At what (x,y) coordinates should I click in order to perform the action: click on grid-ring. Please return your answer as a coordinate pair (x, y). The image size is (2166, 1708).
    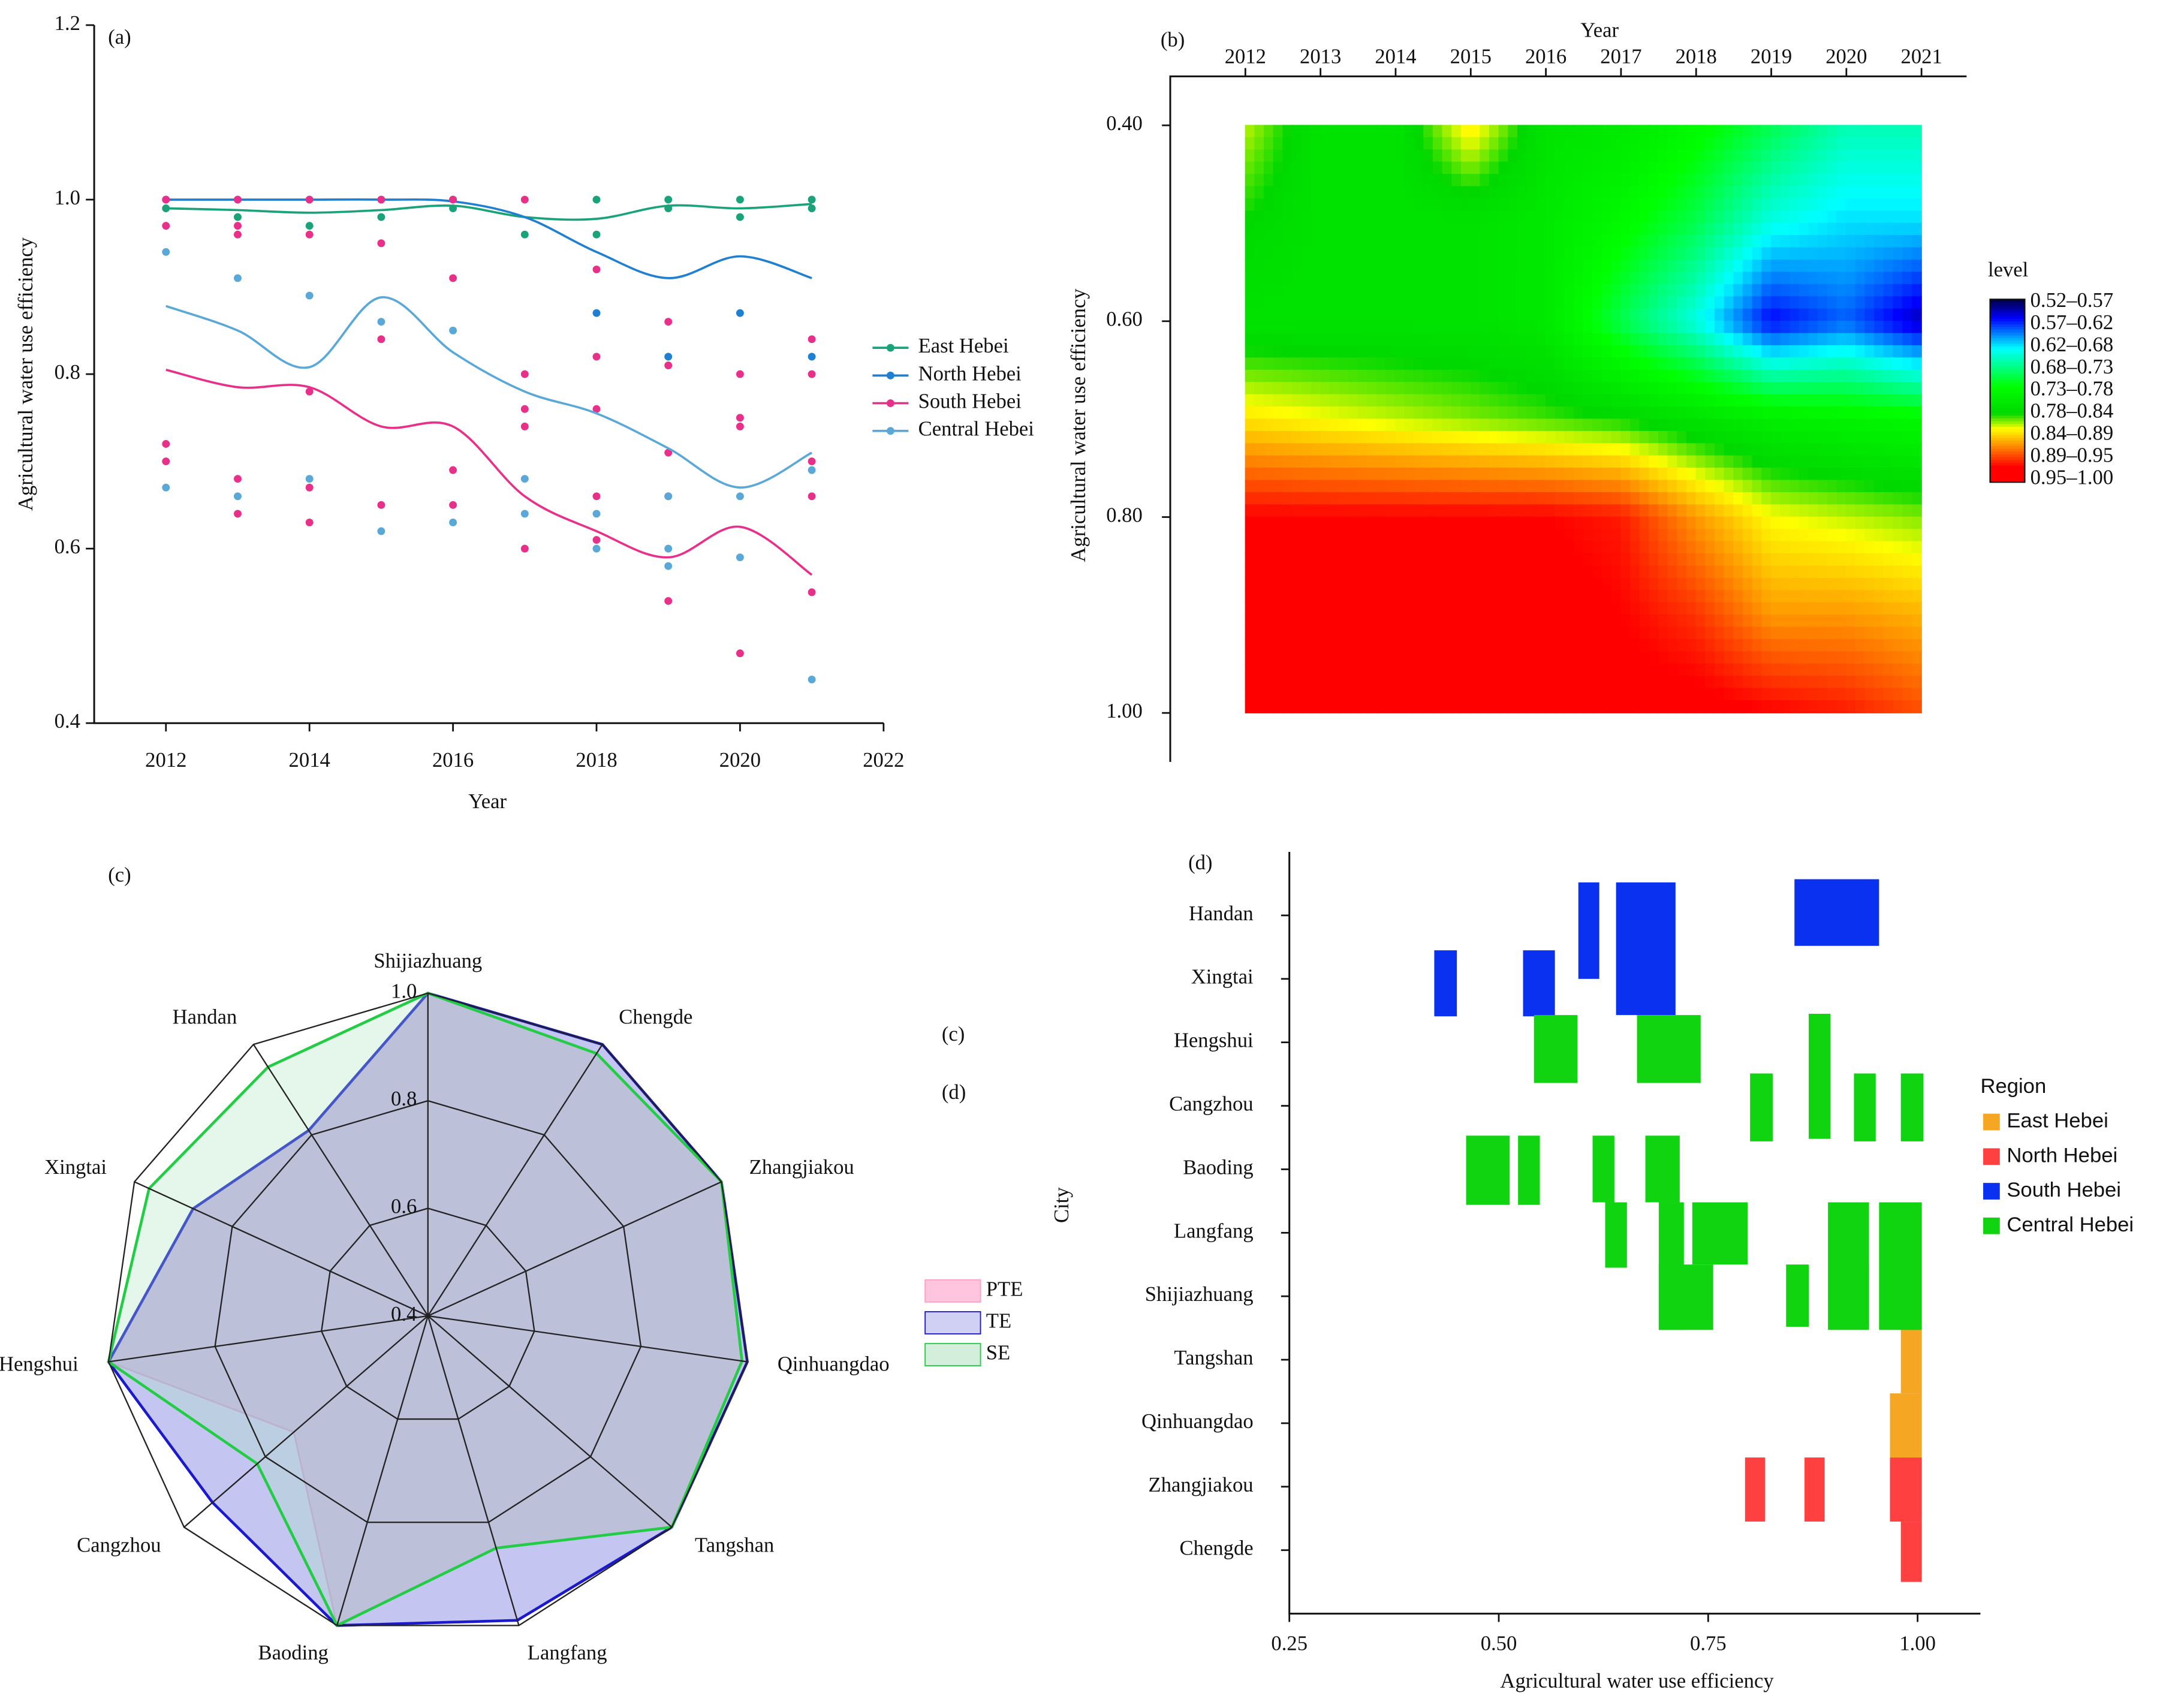
    Looking at the image, I should click on (427, 1309).